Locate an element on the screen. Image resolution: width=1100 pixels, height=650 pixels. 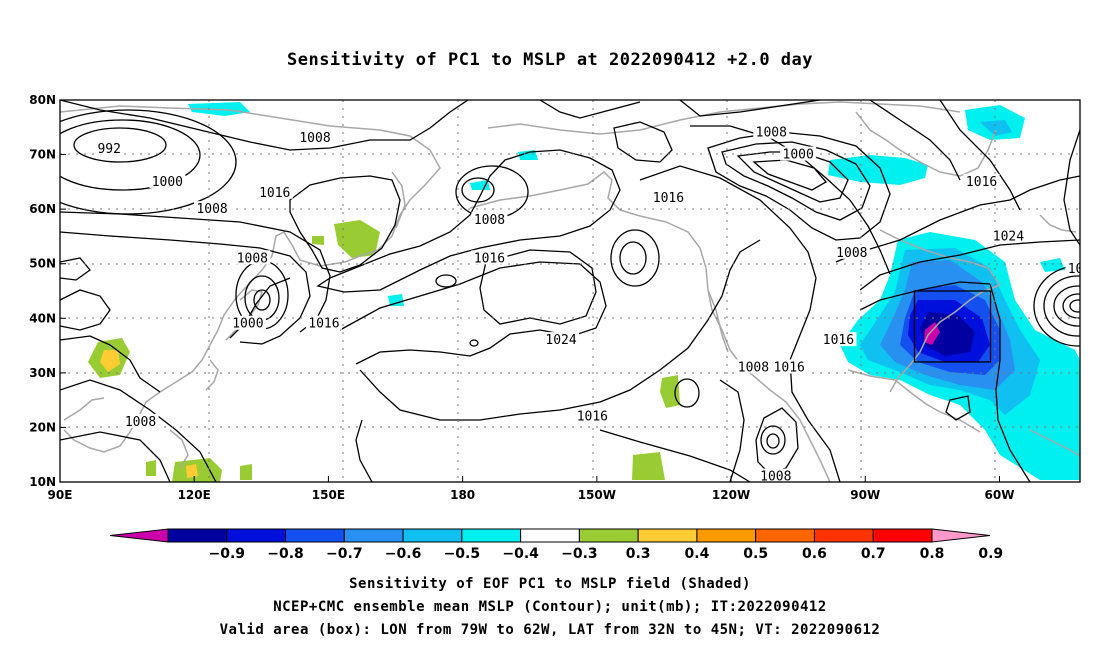
colorbar-label: −0.4 is located at coordinates (520, 554).